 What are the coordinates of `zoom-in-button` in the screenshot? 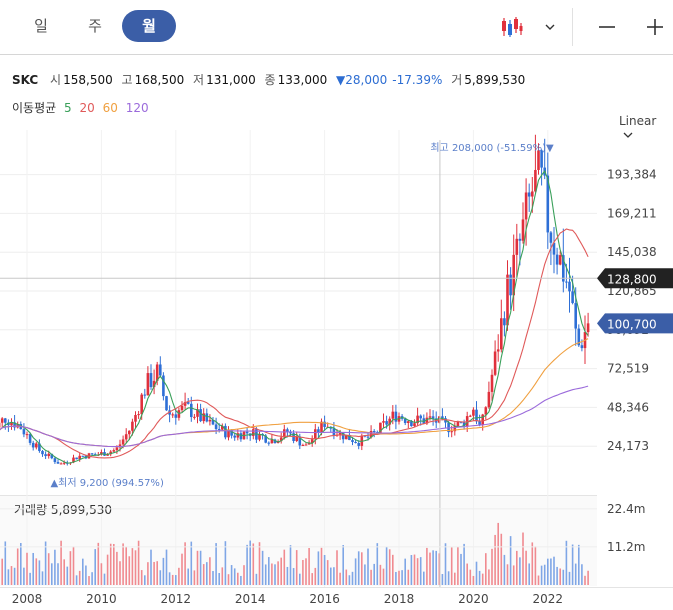 It's located at (655, 27).